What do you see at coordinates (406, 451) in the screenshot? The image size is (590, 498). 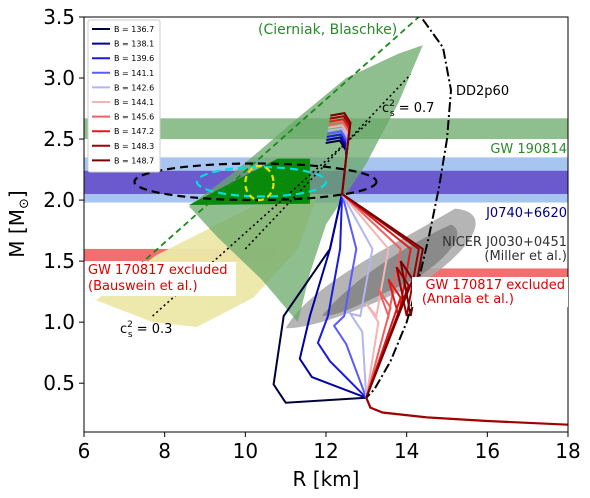 I see `x-tick-label: 14` at bounding box center [406, 451].